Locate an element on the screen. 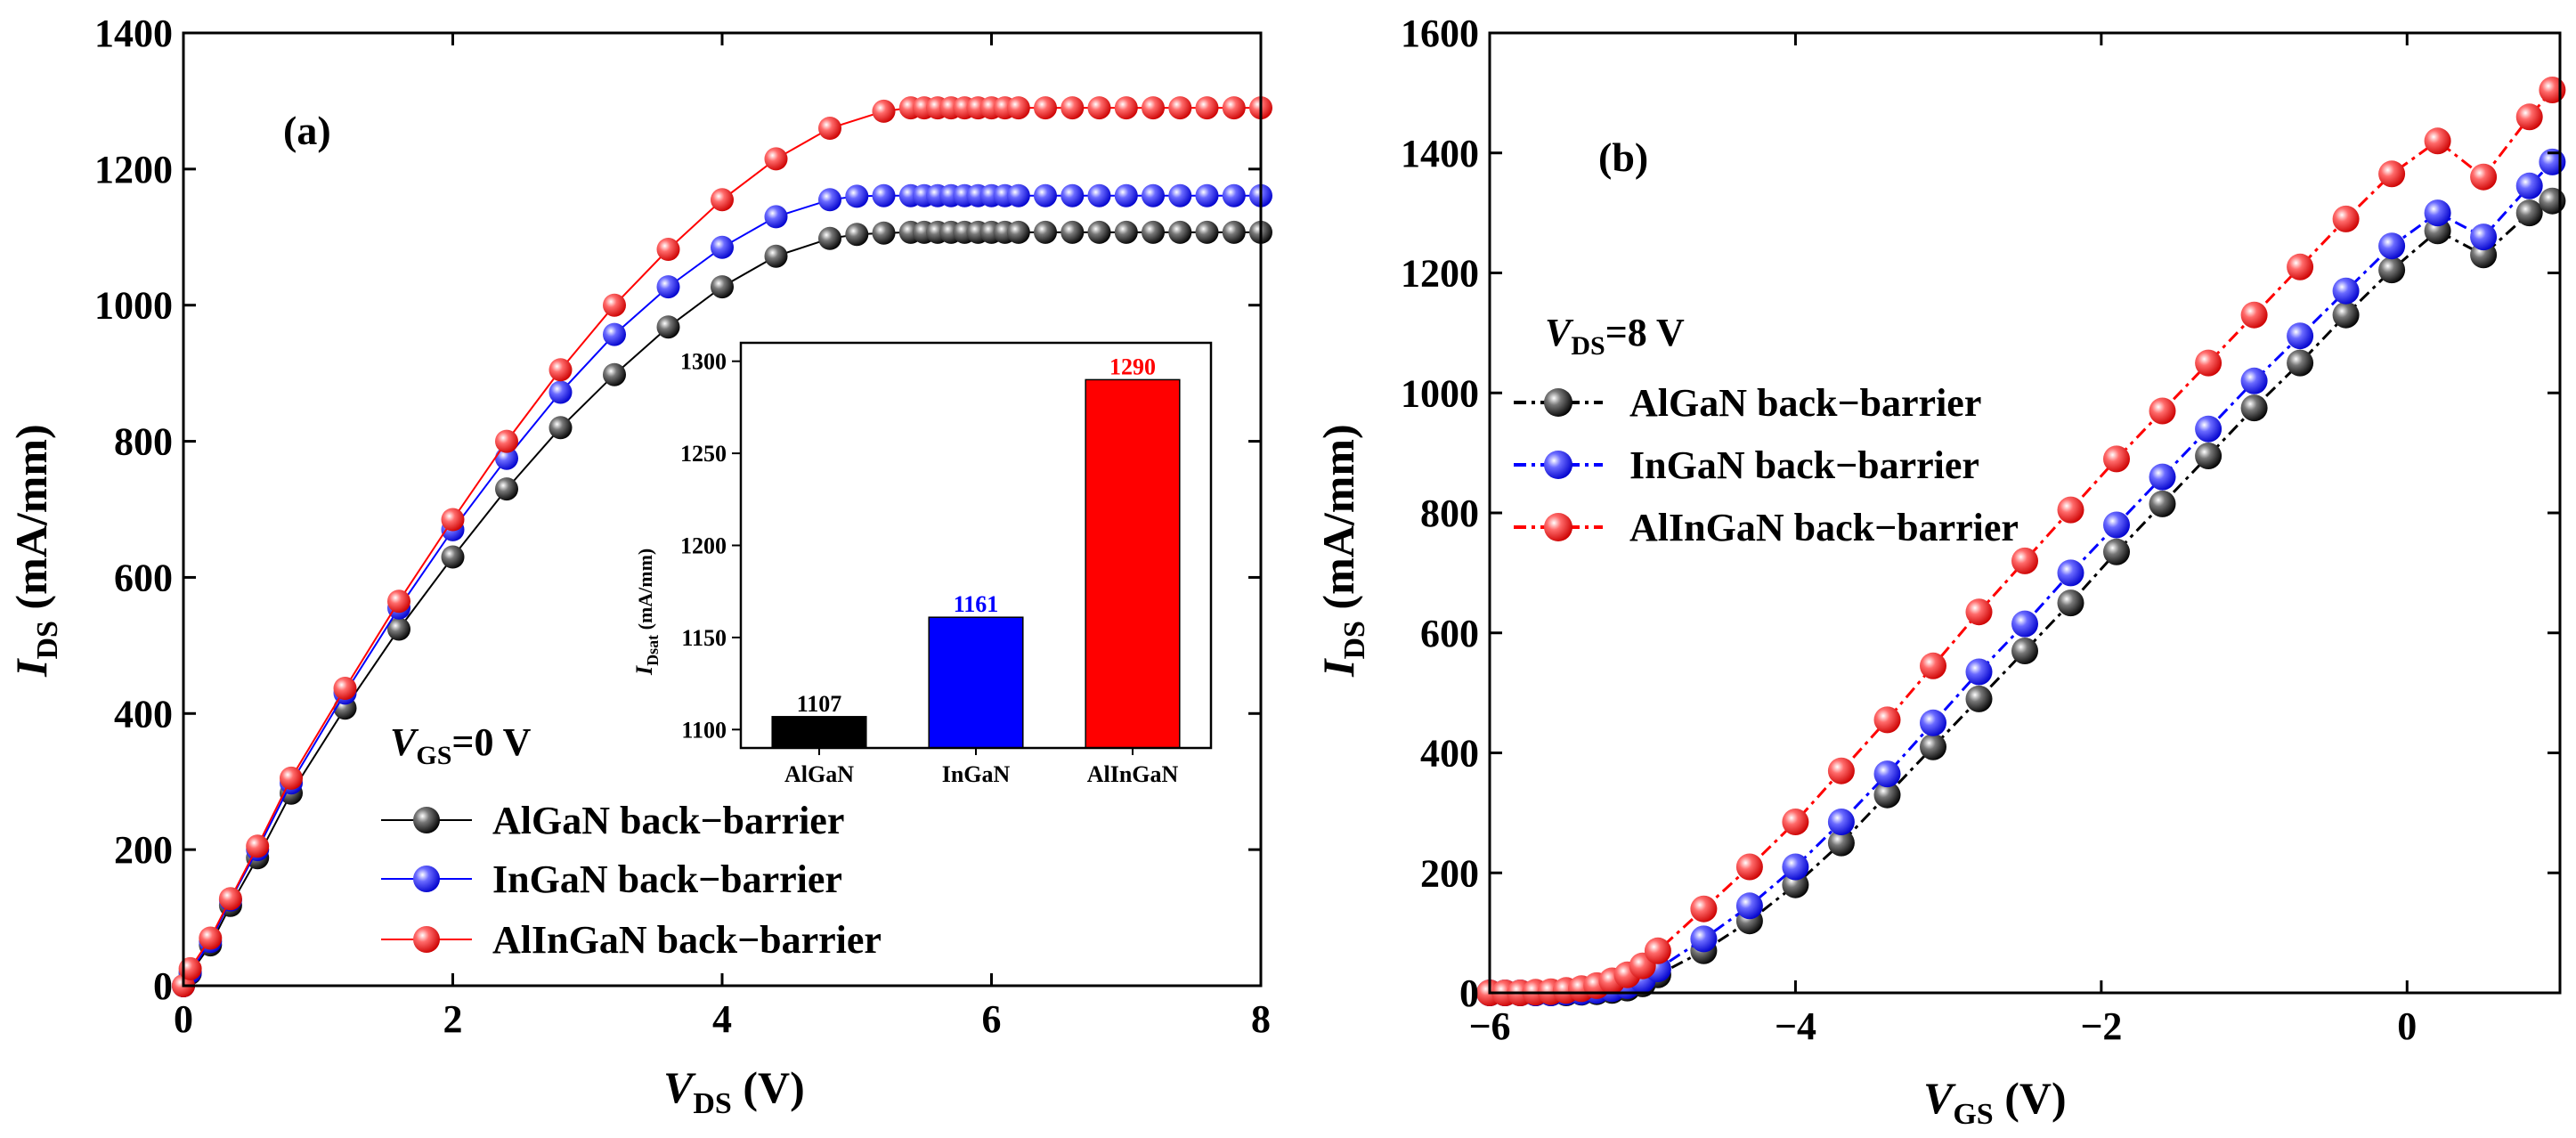  panel-b-ytick-label: 1600 is located at coordinates (1440, 33).